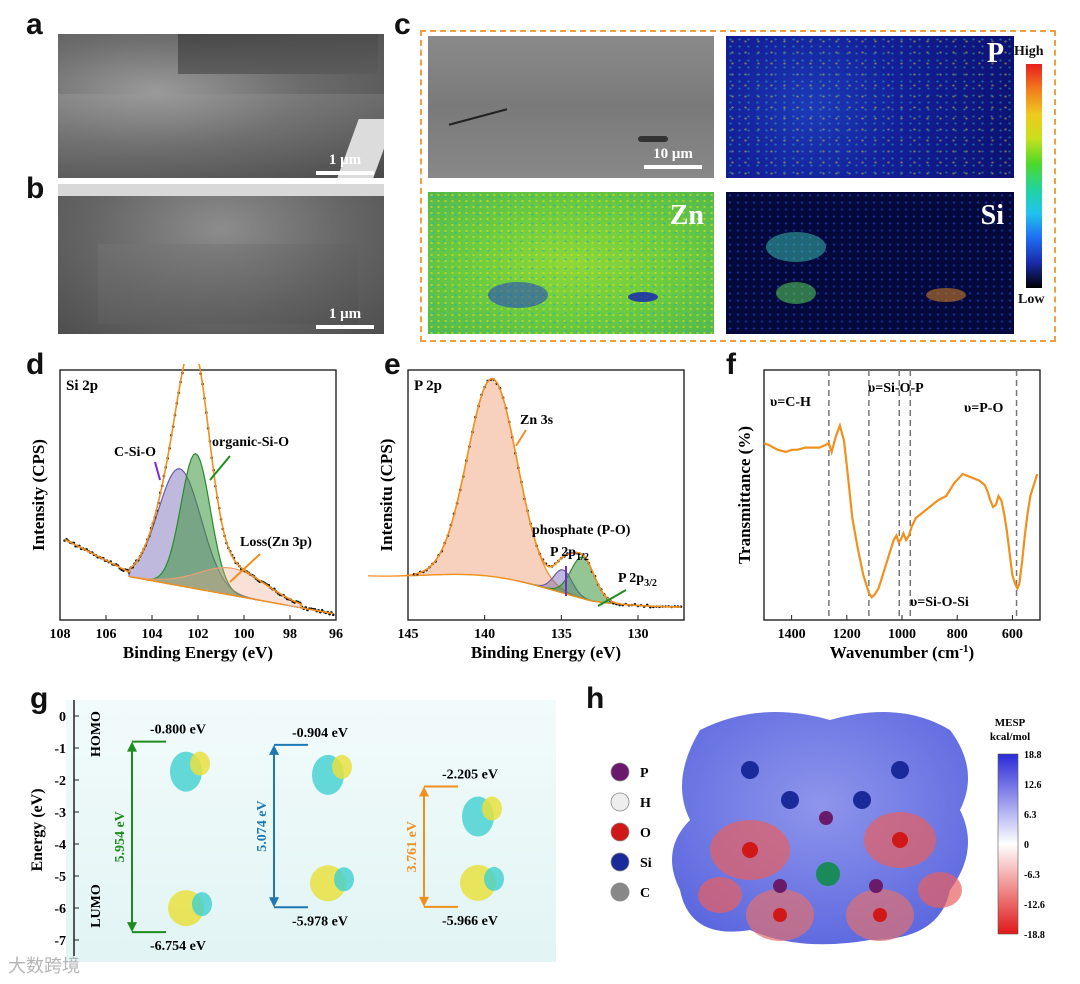 The height and width of the screenshot is (984, 1080). I want to click on gap-value: 5.074 eV, so click(262, 825).